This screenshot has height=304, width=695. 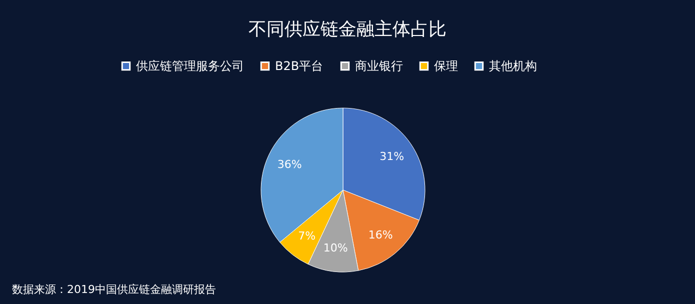 What do you see at coordinates (379, 66) in the screenshot?
I see `legend-label: 商业银行` at bounding box center [379, 66].